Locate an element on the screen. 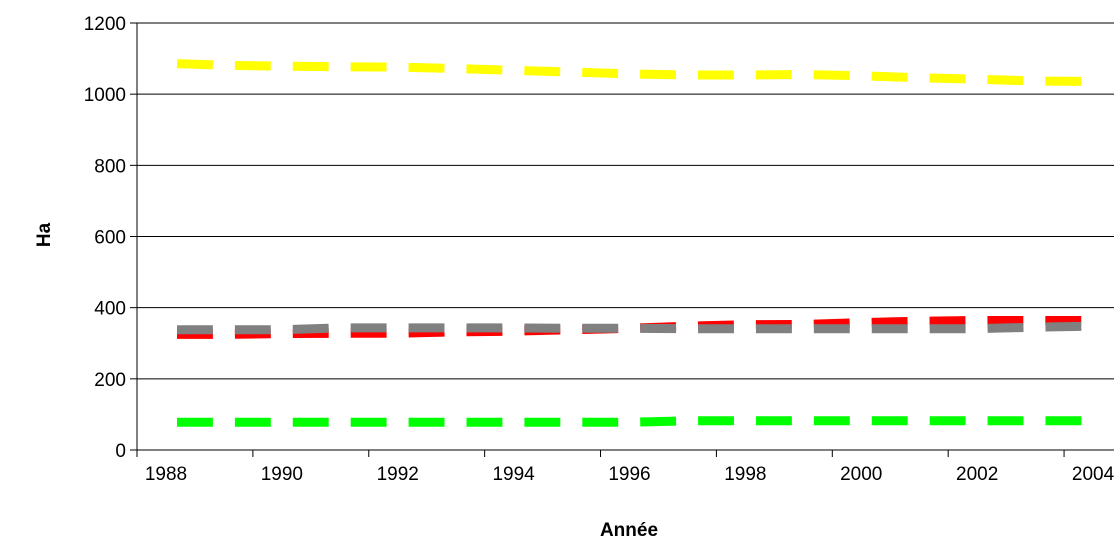 The width and height of the screenshot is (1114, 538). x-tick-label: 1994 is located at coordinates (513, 474).